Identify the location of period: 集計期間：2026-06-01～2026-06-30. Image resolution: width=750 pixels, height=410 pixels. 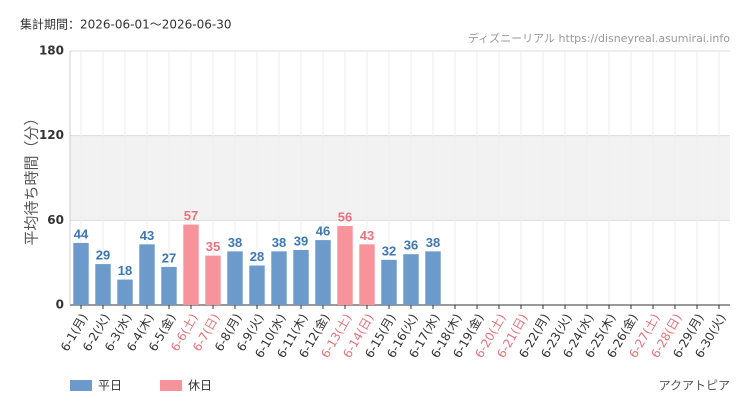
(125, 24).